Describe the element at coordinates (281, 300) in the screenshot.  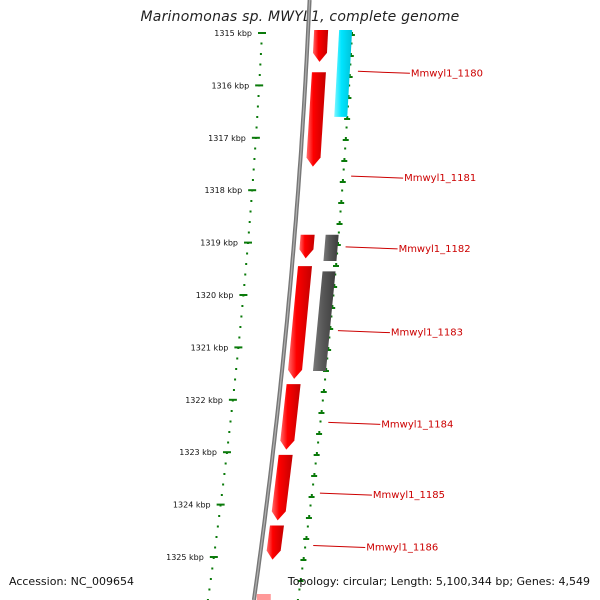
I see `backbone` at that location.